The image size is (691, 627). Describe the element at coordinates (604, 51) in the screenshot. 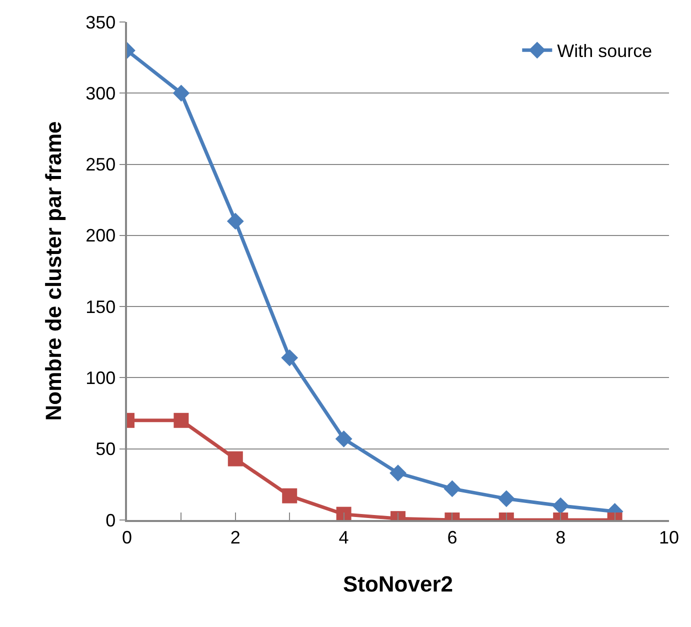

I see `legend-label: With source` at that location.